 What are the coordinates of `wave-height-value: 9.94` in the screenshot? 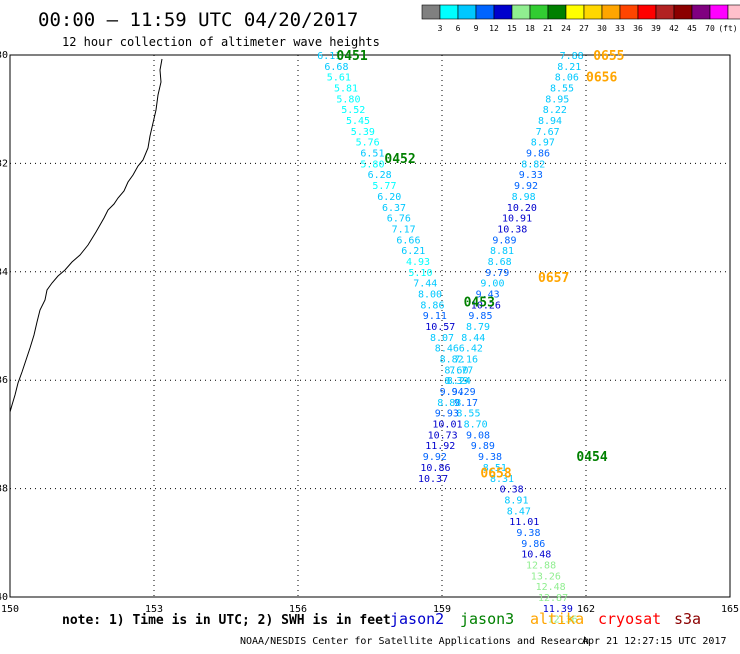 It's located at (452, 392).